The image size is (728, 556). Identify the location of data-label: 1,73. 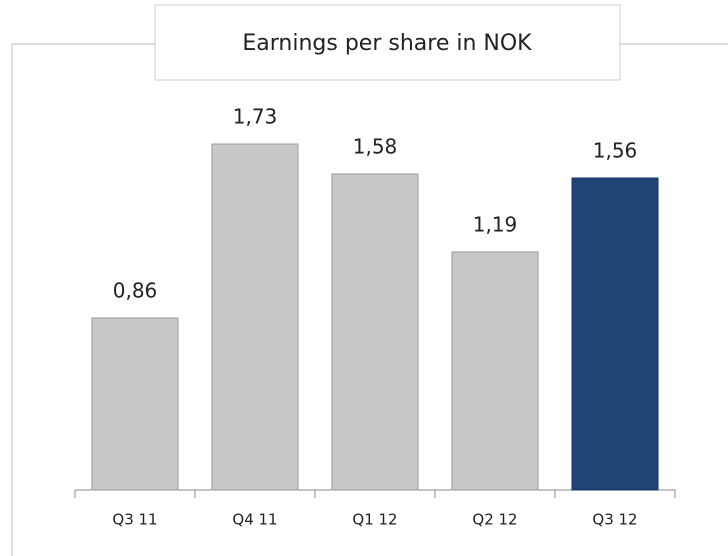
(255, 117).